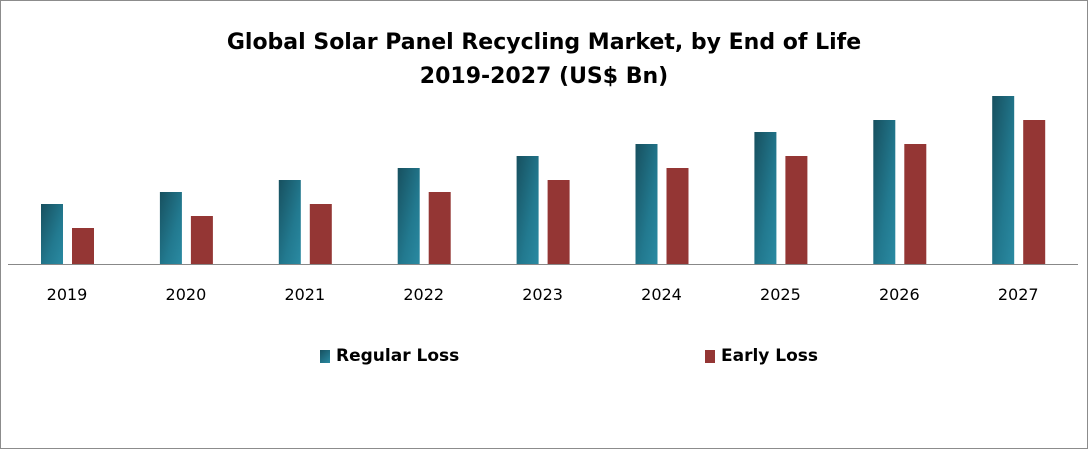  I want to click on legend-swatch-early-loss, so click(710, 356).